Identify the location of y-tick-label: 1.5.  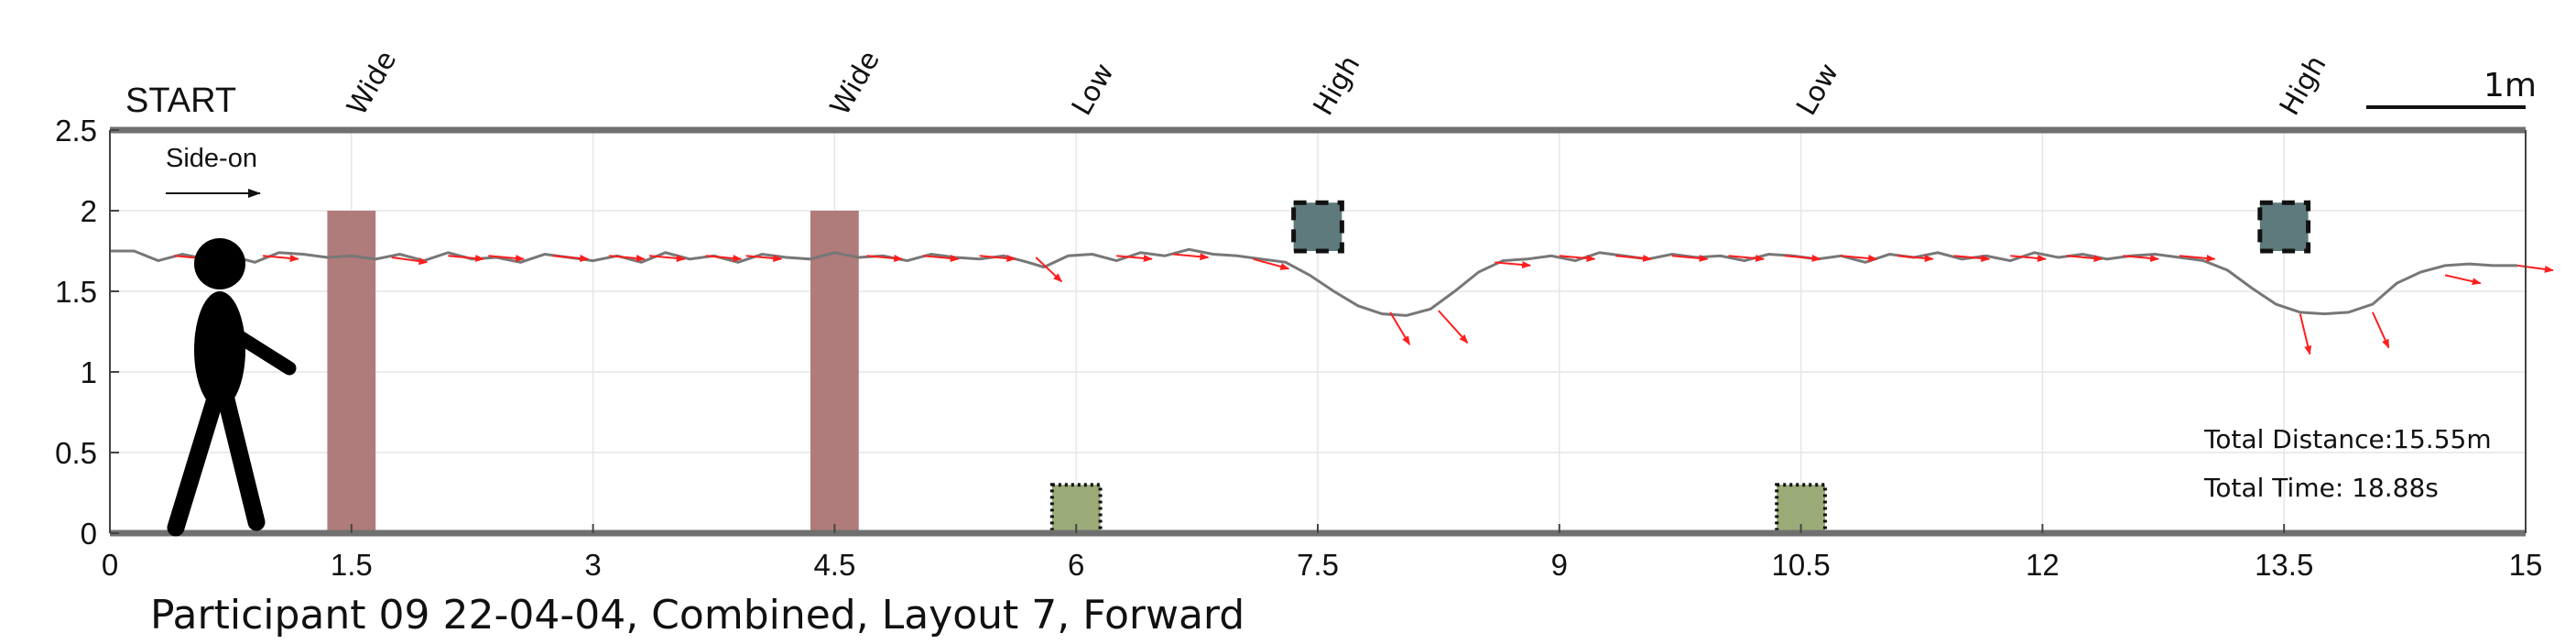
(76, 292).